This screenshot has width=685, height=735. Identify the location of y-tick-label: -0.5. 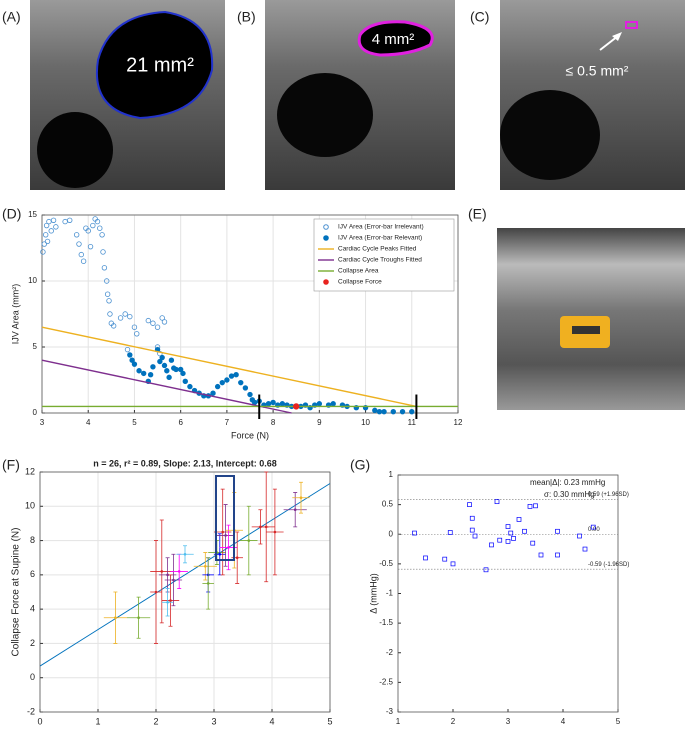
(386, 563).